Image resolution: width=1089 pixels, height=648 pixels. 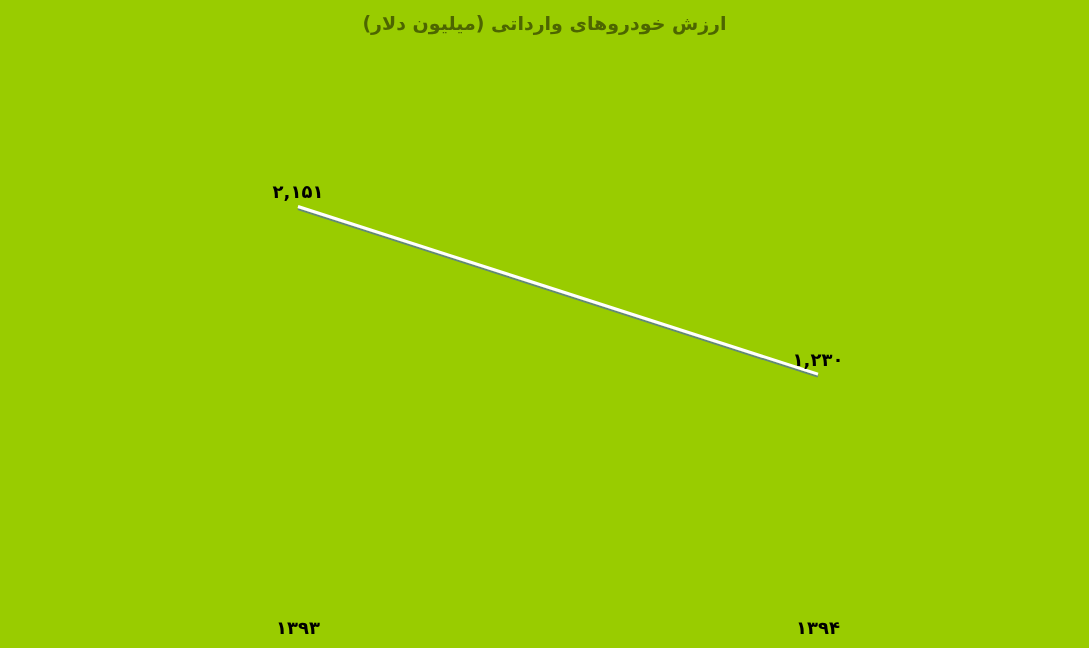 What do you see at coordinates (298, 627) in the screenshot?
I see `x-tick-label: ۱۳۹۳` at bounding box center [298, 627].